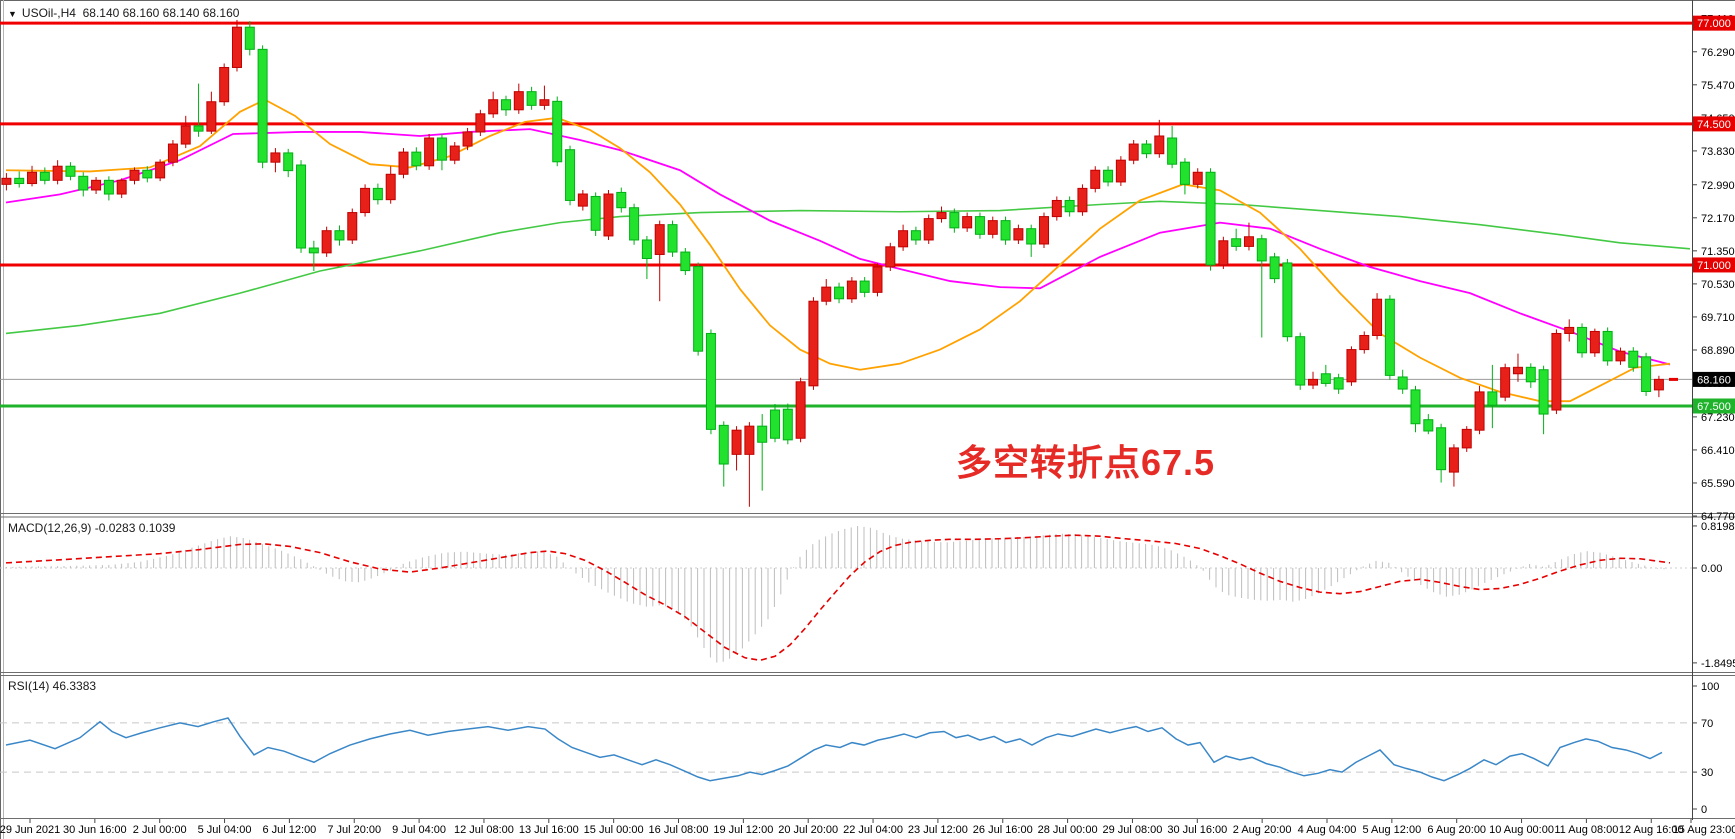  I want to click on time-axis-label: 12 Aug 16:00, so click(1651, 830).